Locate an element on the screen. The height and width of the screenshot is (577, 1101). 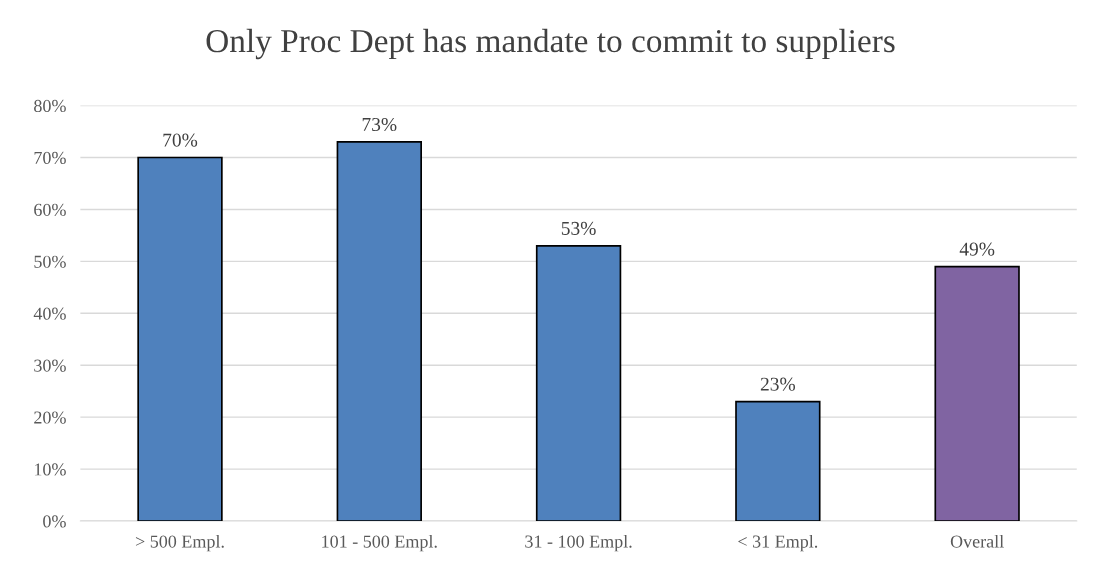
data-label: 70% is located at coordinates (180, 140).